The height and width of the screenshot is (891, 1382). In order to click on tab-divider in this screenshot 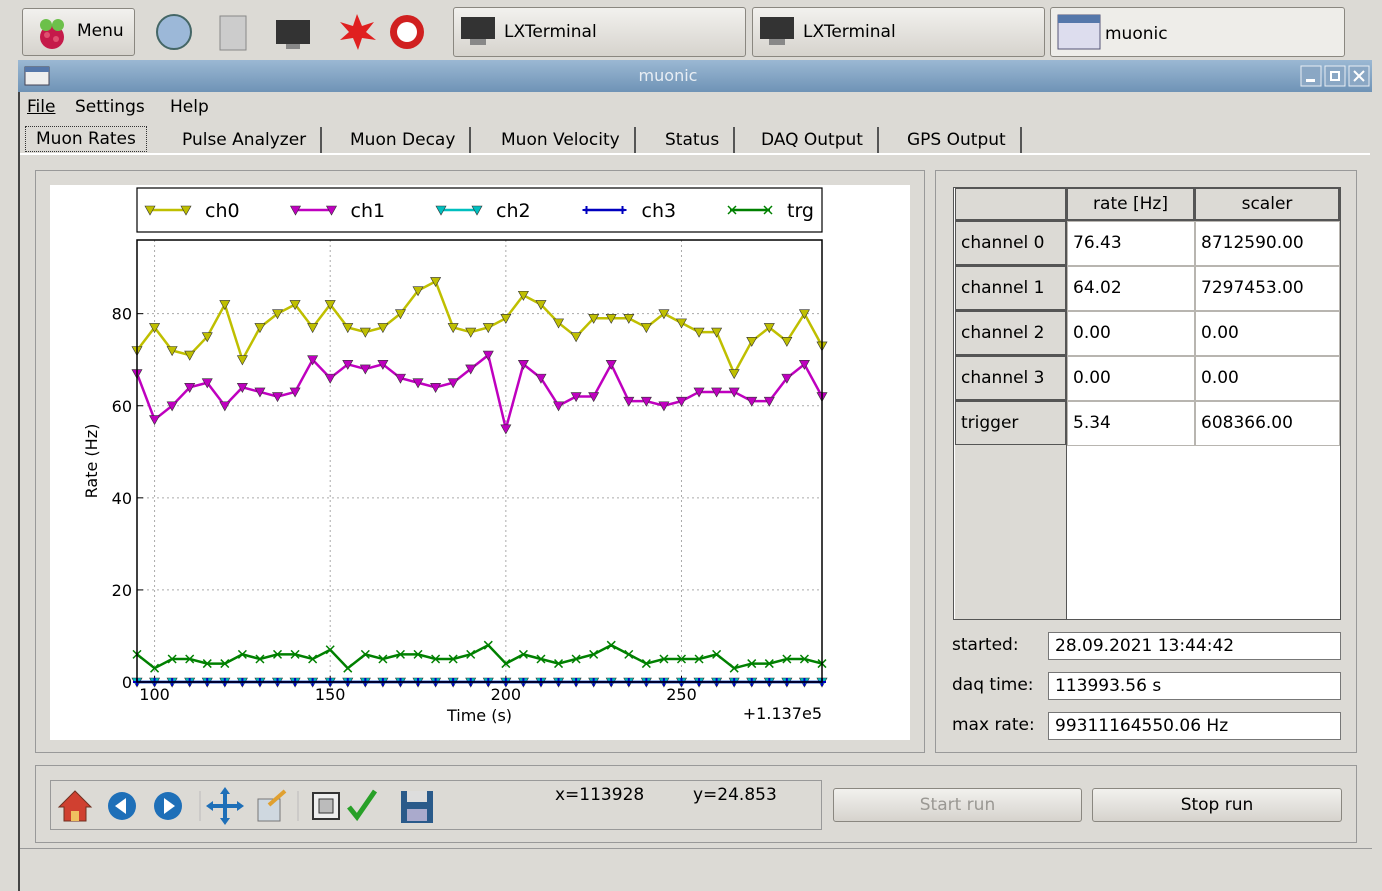, I will do `click(695, 154)`.